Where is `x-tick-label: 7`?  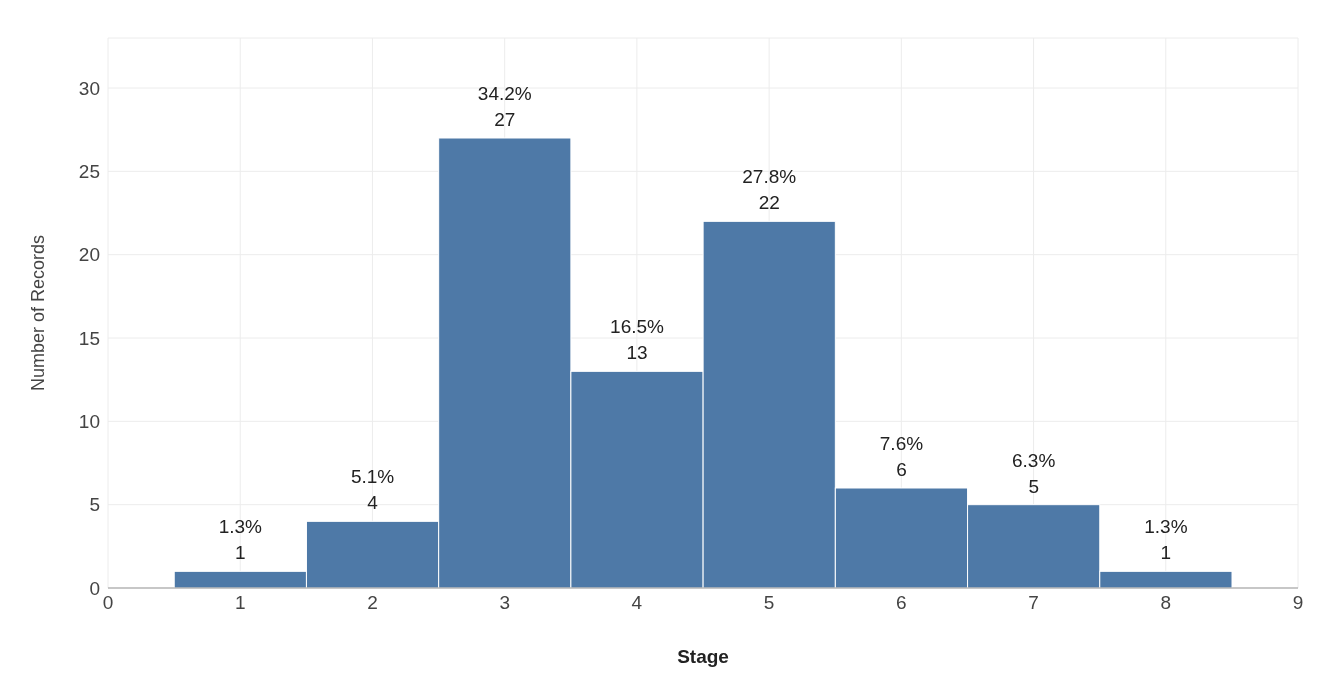 x-tick-label: 7 is located at coordinates (1033, 603).